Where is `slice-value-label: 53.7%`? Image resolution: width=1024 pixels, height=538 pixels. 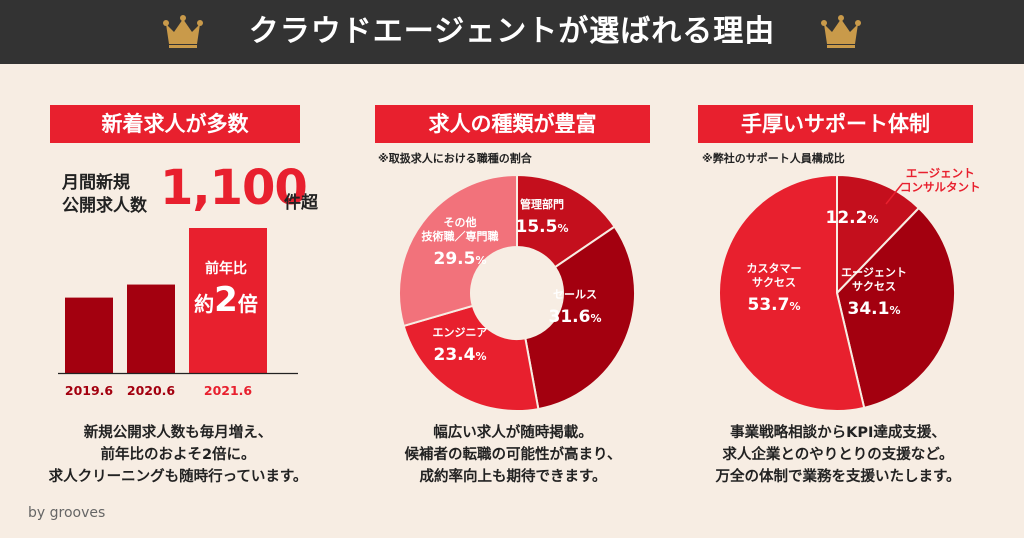
slice-value-label: 53.7% is located at coordinates (774, 305).